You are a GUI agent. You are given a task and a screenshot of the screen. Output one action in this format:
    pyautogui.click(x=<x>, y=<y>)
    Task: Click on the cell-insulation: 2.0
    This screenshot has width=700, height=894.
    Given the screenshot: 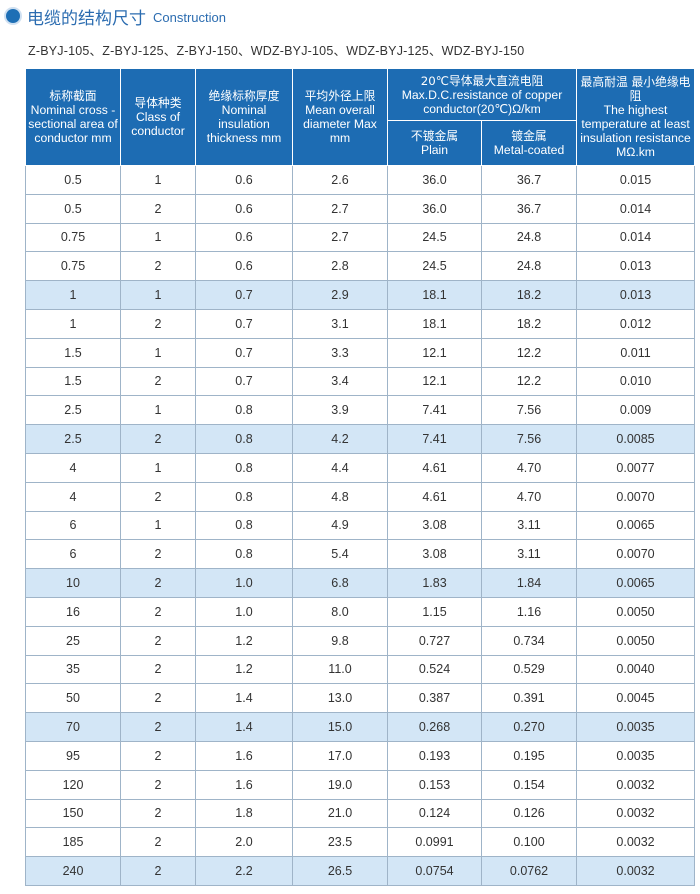 What is the action you would take?
    pyautogui.click(x=244, y=842)
    